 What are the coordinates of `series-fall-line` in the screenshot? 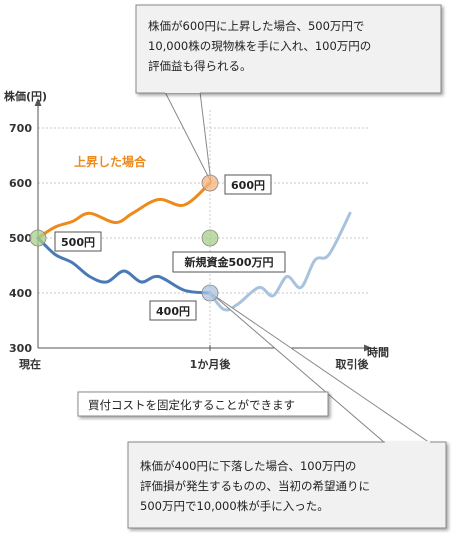 It's located at (124, 265).